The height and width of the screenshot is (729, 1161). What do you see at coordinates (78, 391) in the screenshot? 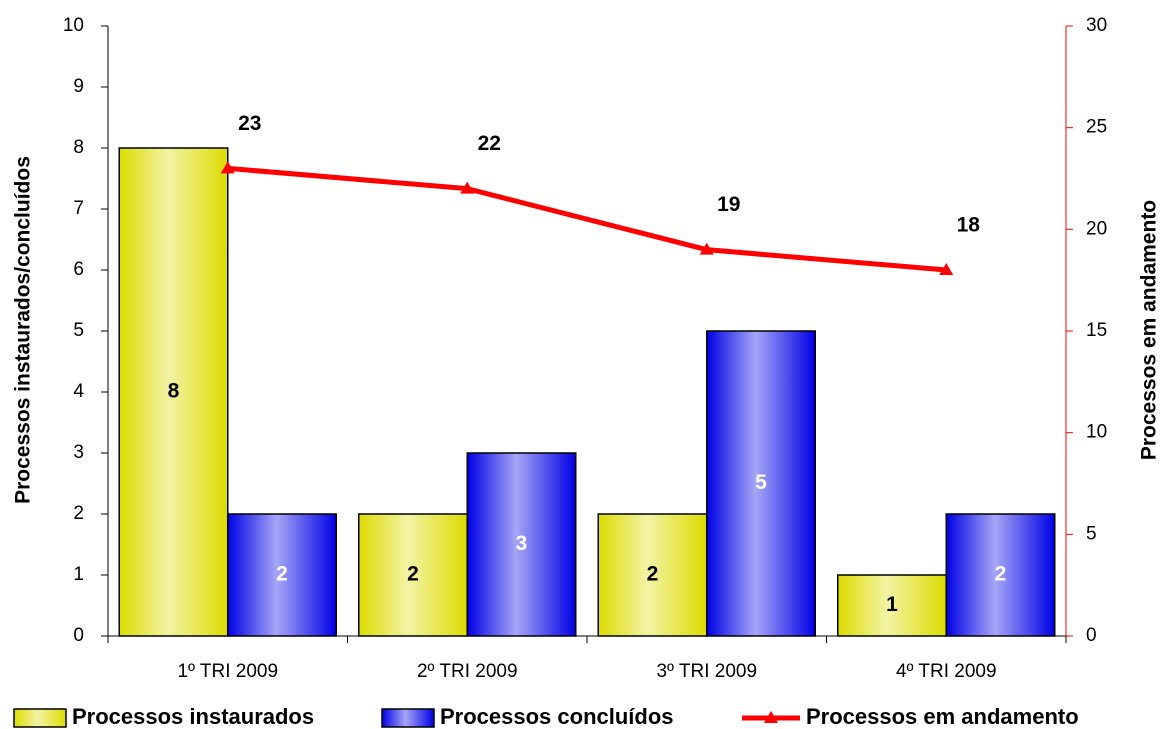
I see `y-tick-label: 4` at bounding box center [78, 391].